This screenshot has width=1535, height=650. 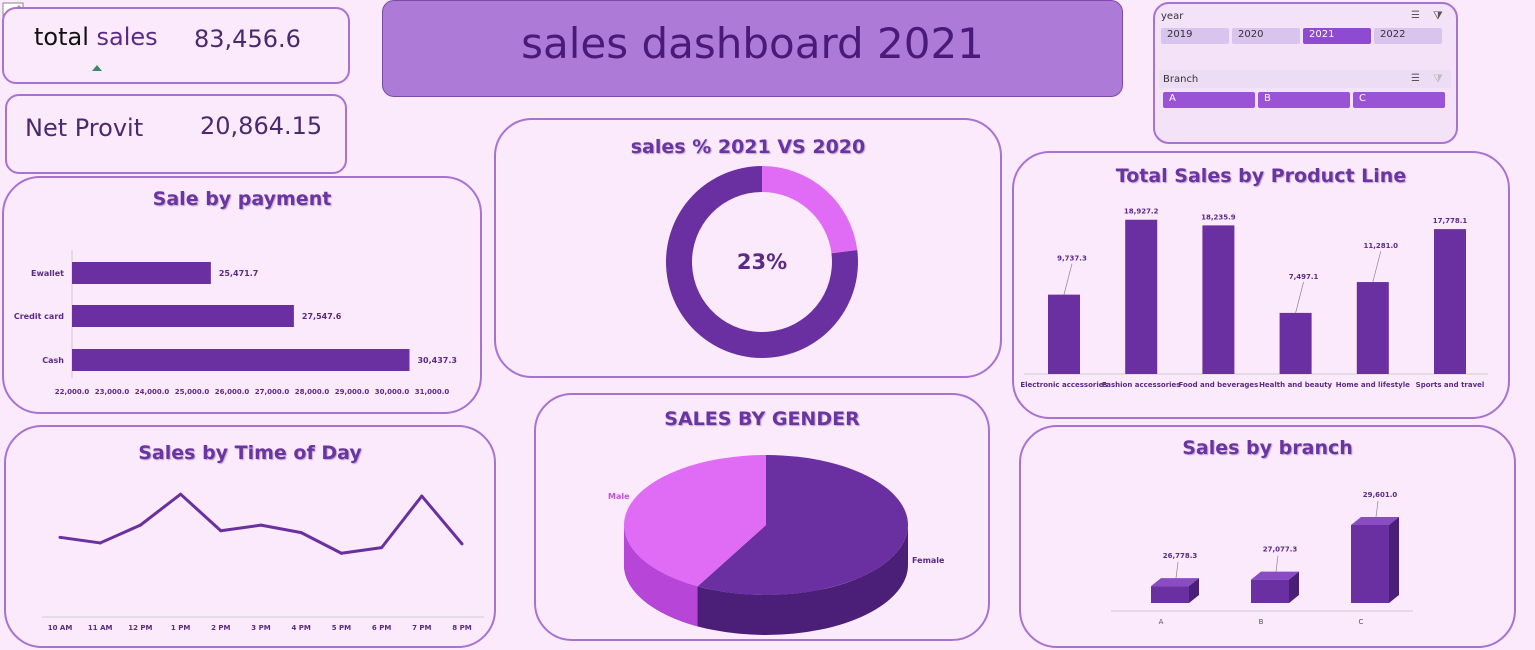 What do you see at coordinates (1180, 556) in the screenshot?
I see `value-label: 26,778.3` at bounding box center [1180, 556].